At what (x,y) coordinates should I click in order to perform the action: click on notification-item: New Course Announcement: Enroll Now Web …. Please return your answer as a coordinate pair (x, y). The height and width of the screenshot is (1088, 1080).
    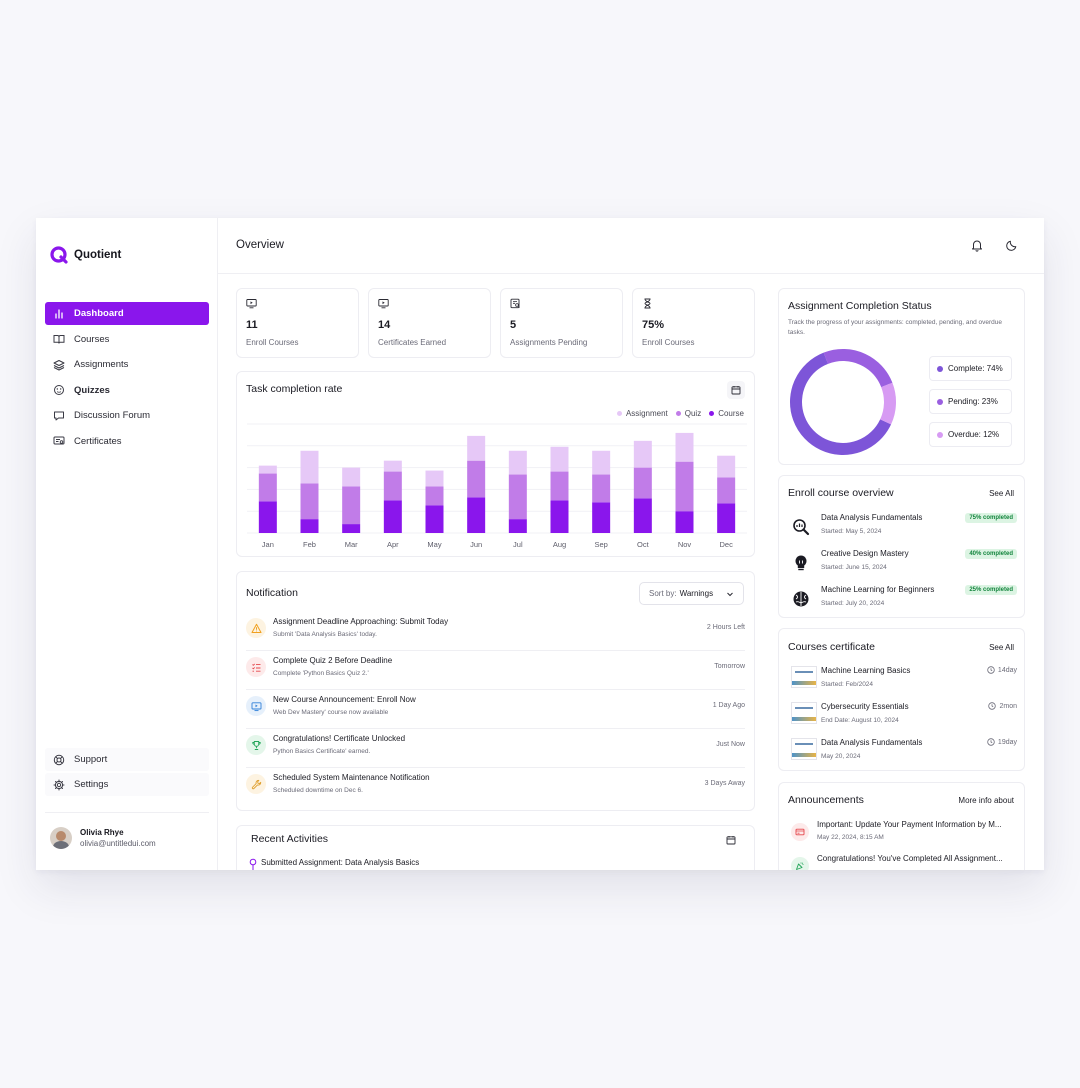
    Looking at the image, I should click on (495, 709).